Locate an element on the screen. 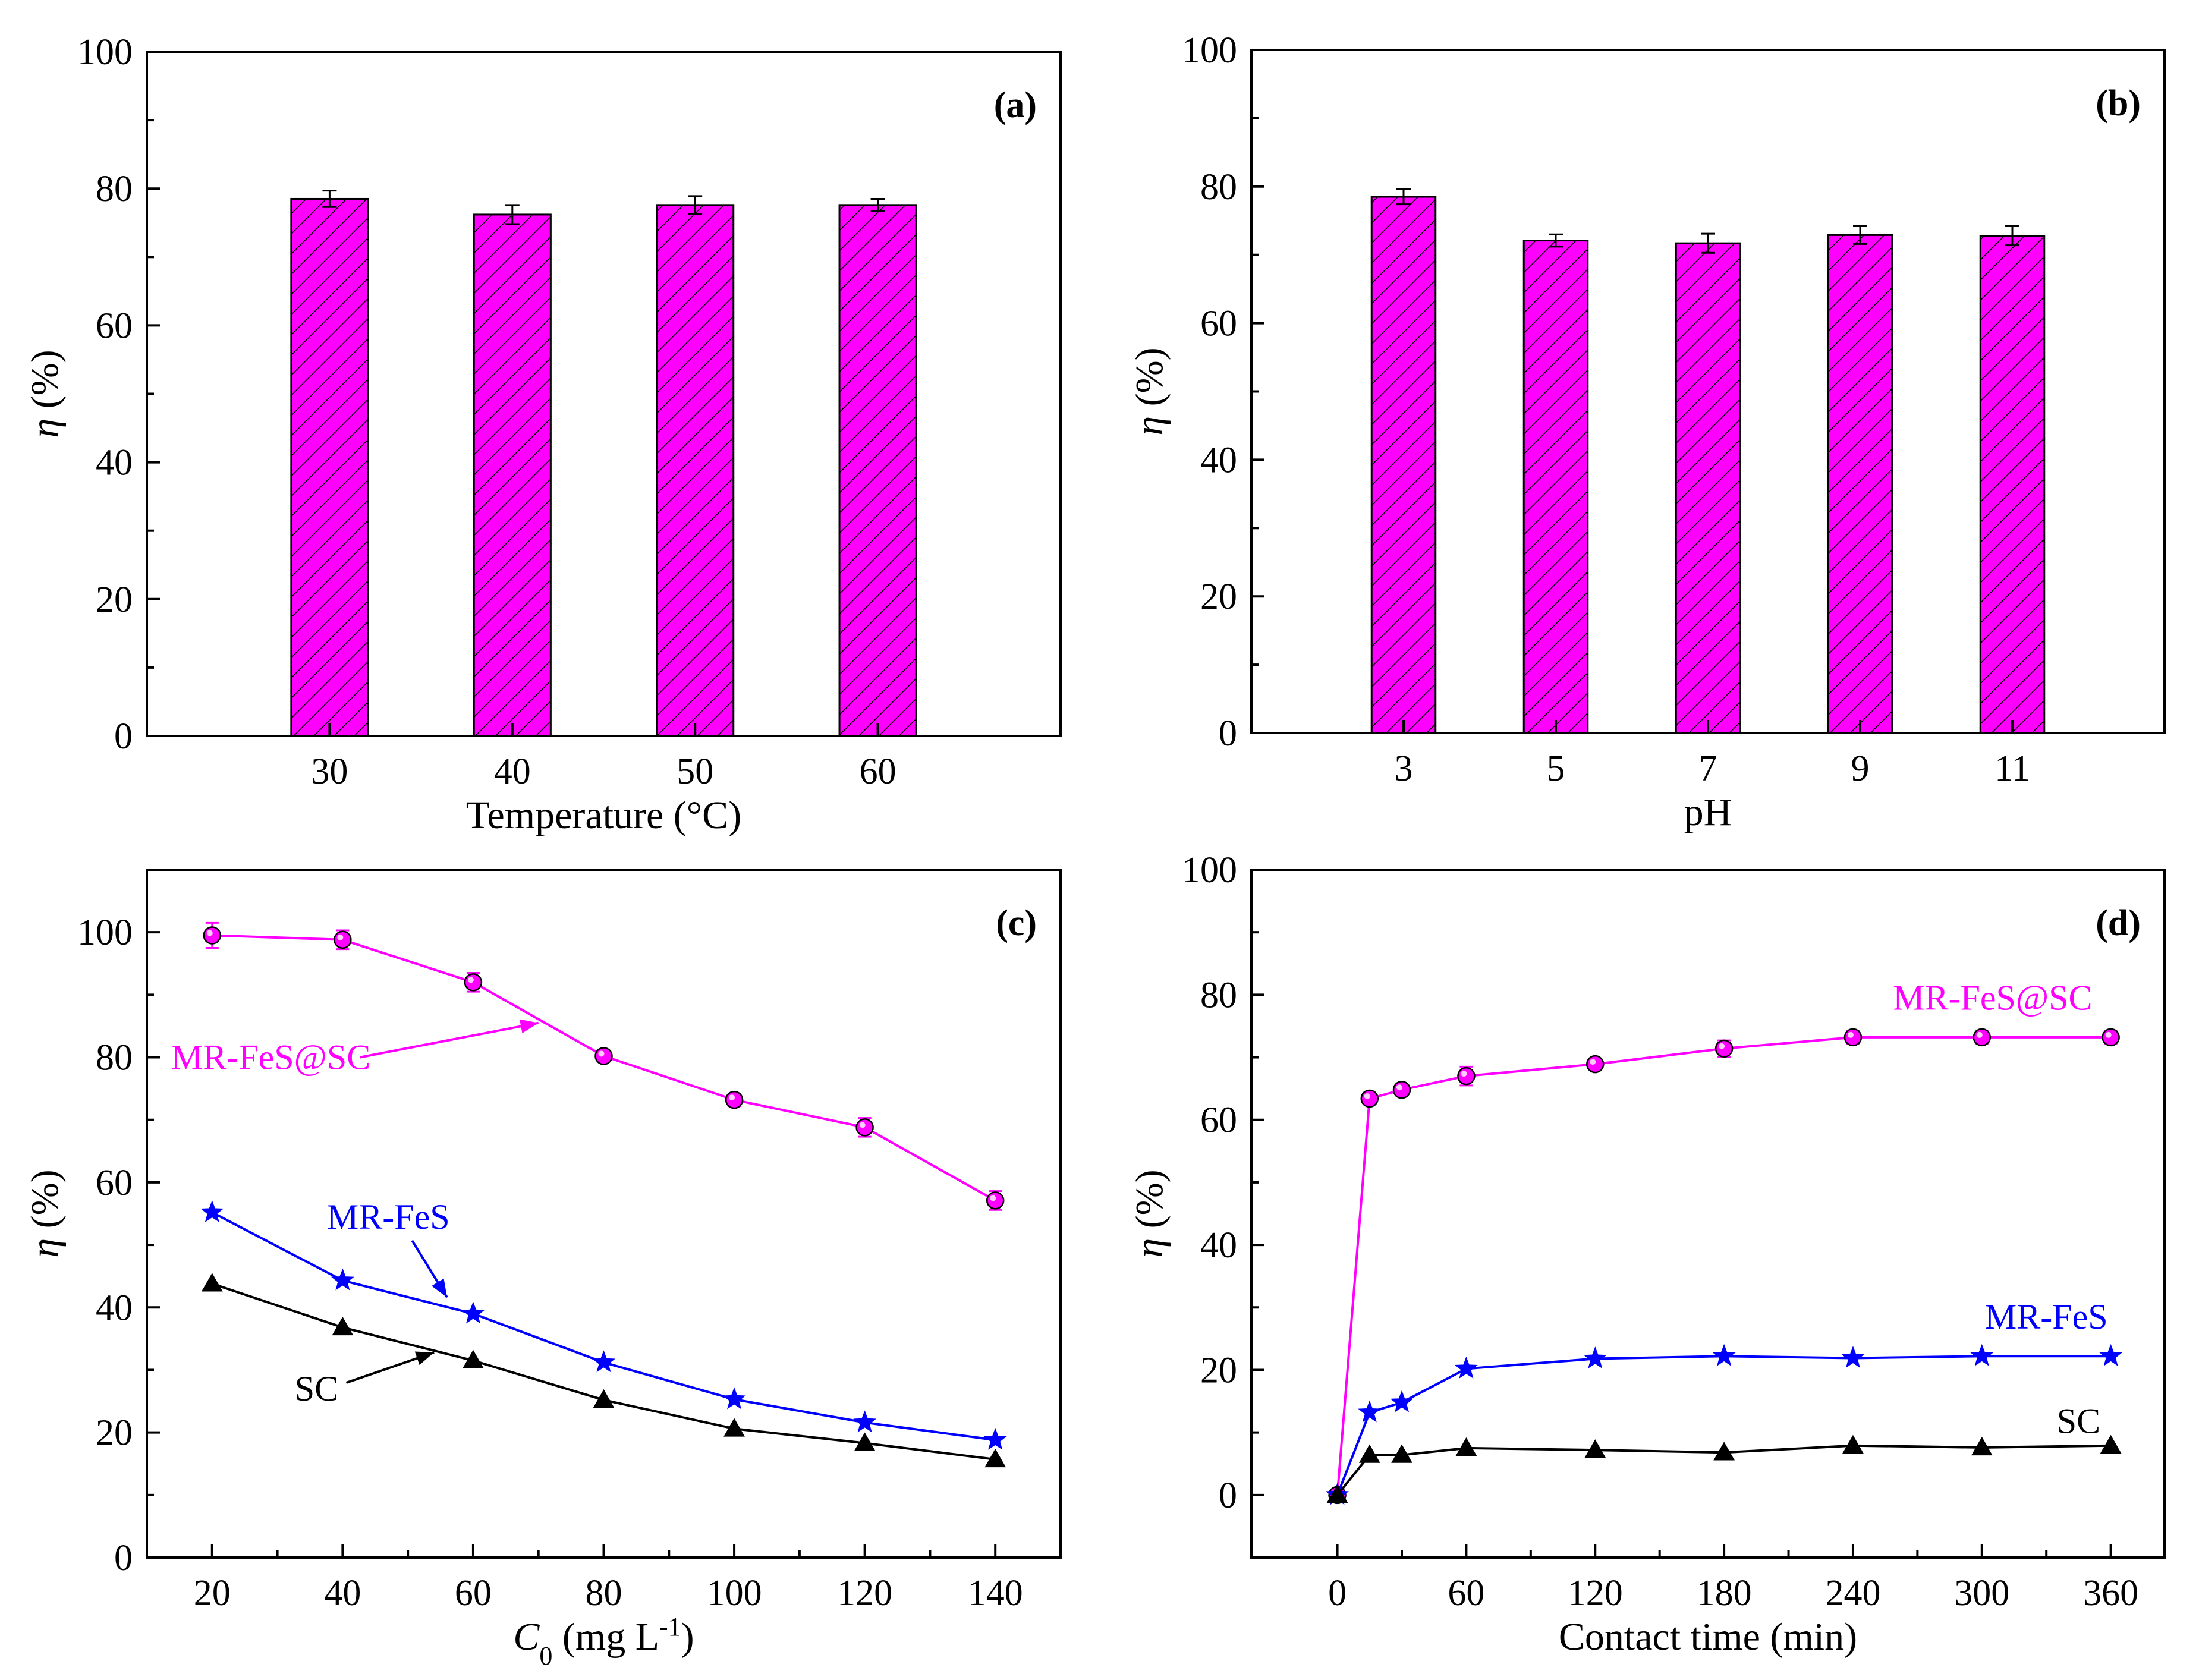 The image size is (2199, 1680). panel-d-x-tick-label: 360 is located at coordinates (2110, 1593).